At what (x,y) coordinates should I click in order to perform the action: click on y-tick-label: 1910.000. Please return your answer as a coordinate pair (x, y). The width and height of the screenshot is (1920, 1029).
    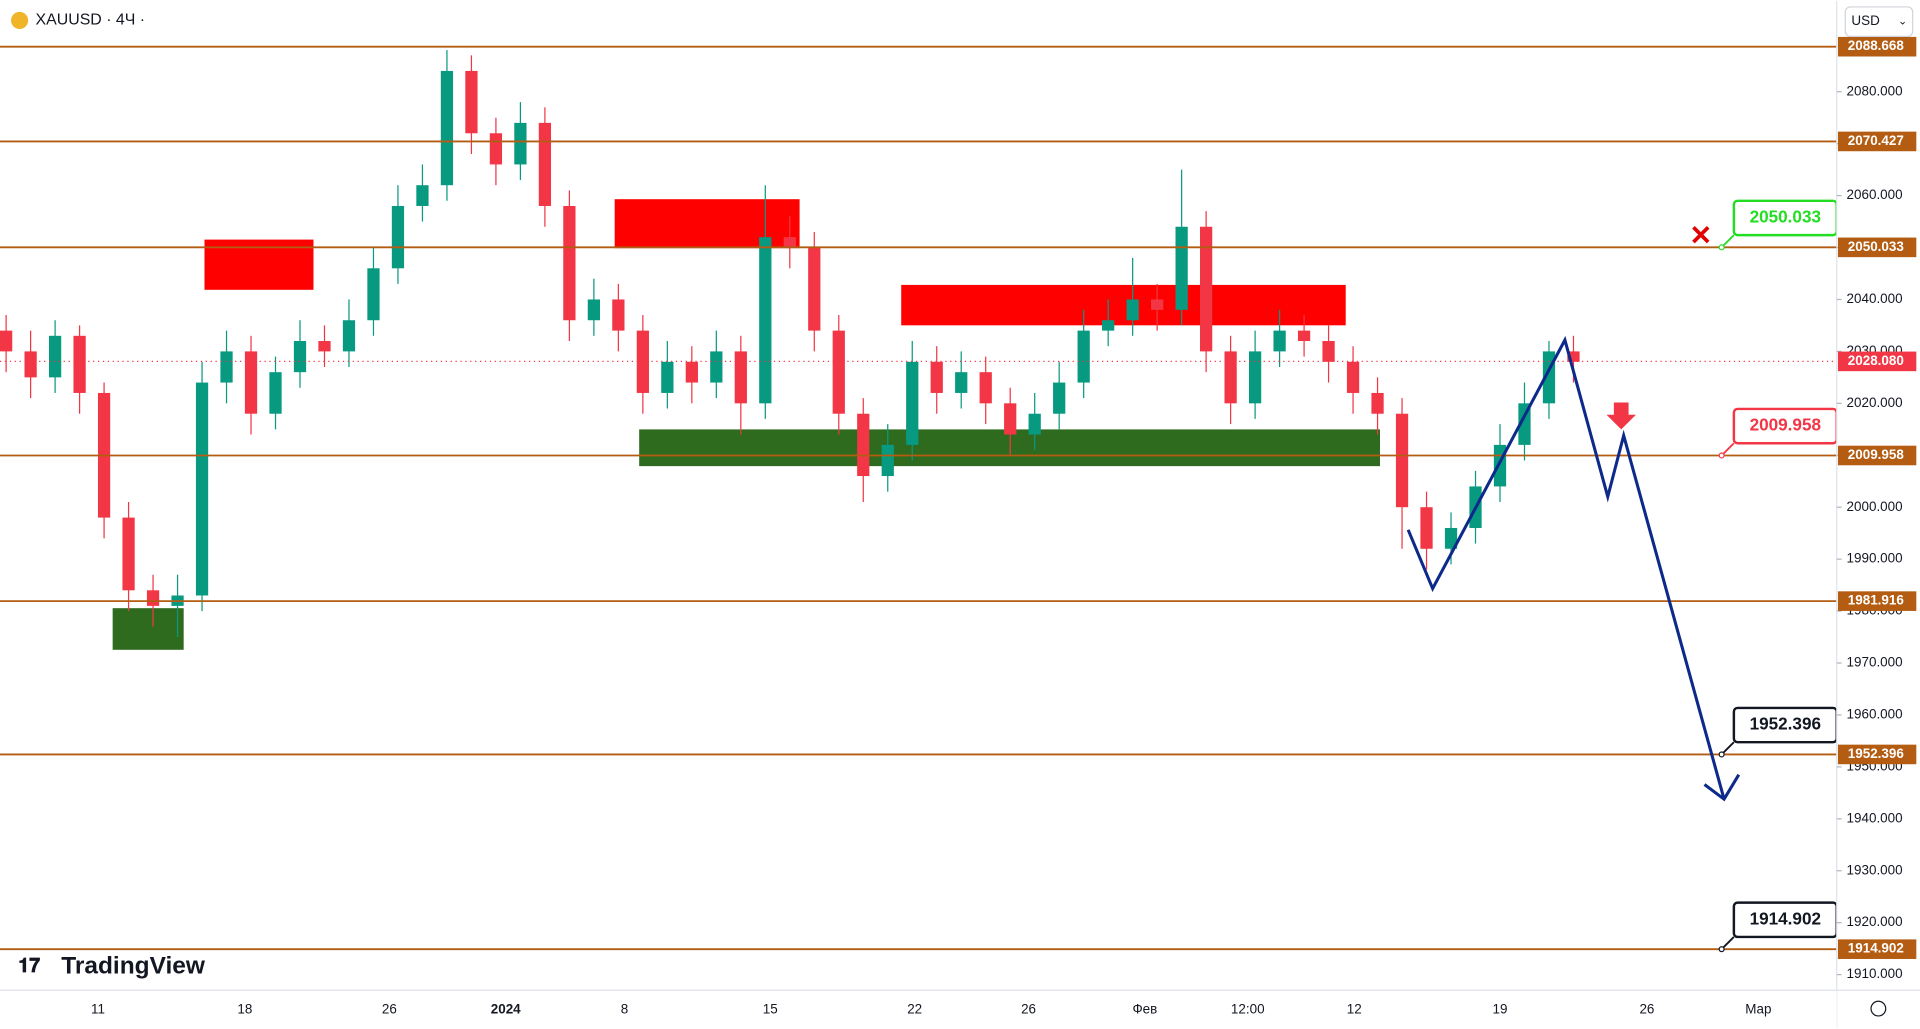
    Looking at the image, I should click on (1875, 973).